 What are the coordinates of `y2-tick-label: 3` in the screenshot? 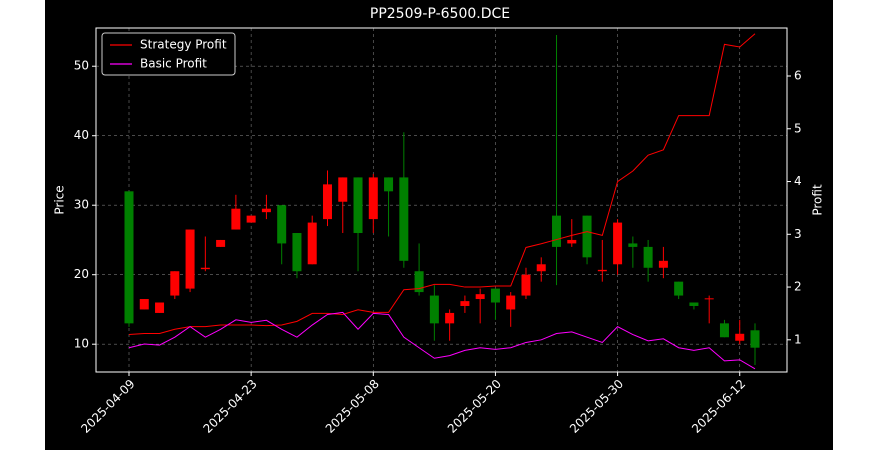 It's located at (798, 234).